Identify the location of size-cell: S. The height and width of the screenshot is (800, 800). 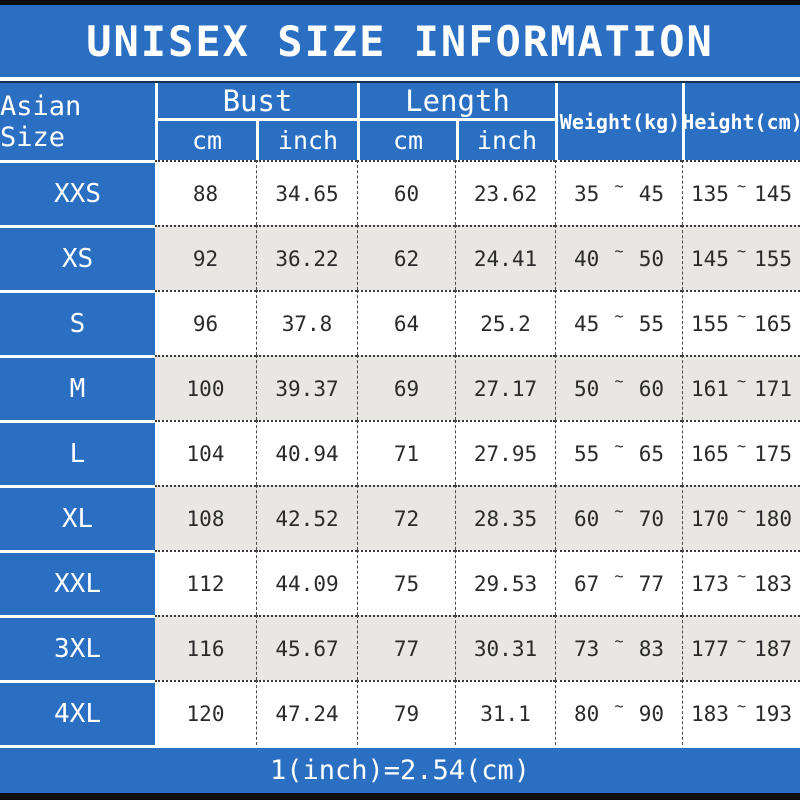
(77, 322).